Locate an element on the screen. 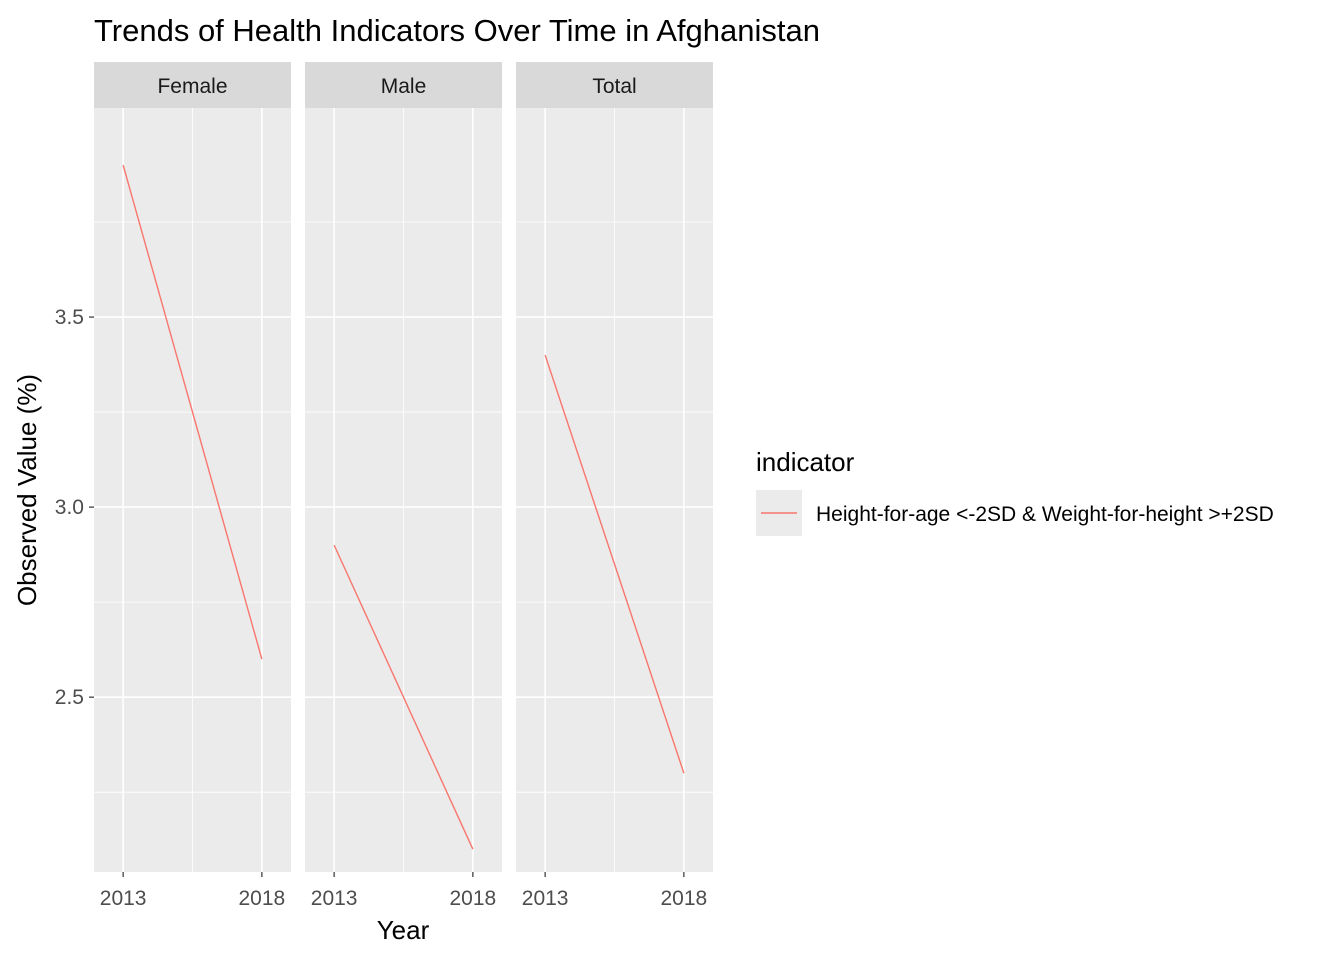  y-tick-label: 2.5 is located at coordinates (69, 697).